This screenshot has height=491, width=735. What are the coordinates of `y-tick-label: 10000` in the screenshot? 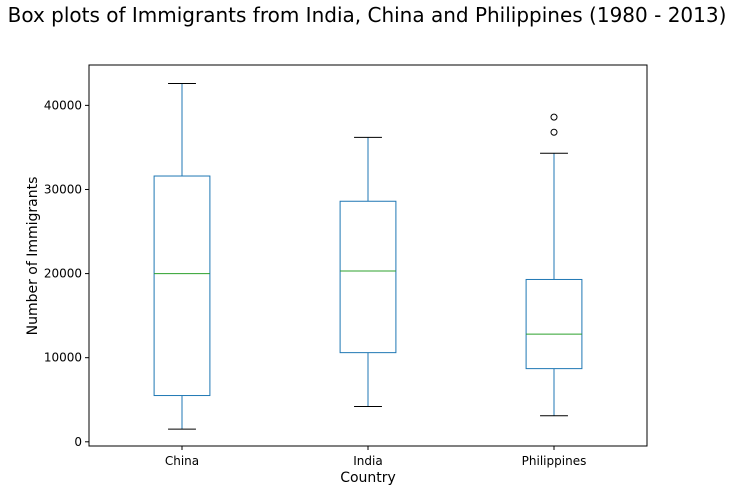 It's located at (63, 358).